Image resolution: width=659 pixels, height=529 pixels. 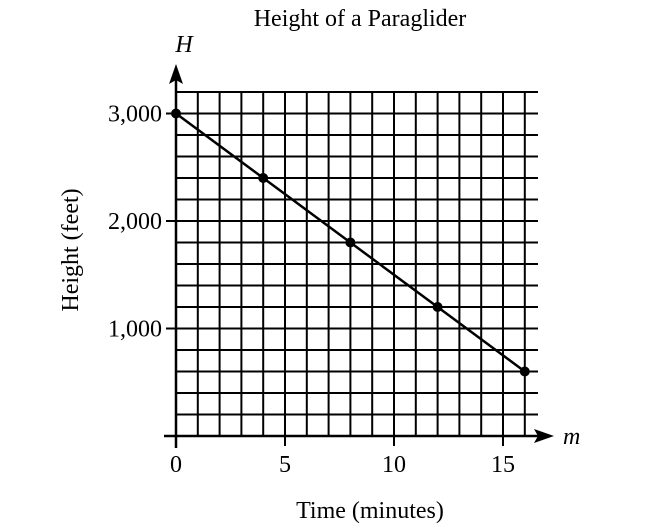 I want to click on x-axis-label: Time (minutes), so click(x=370, y=511).